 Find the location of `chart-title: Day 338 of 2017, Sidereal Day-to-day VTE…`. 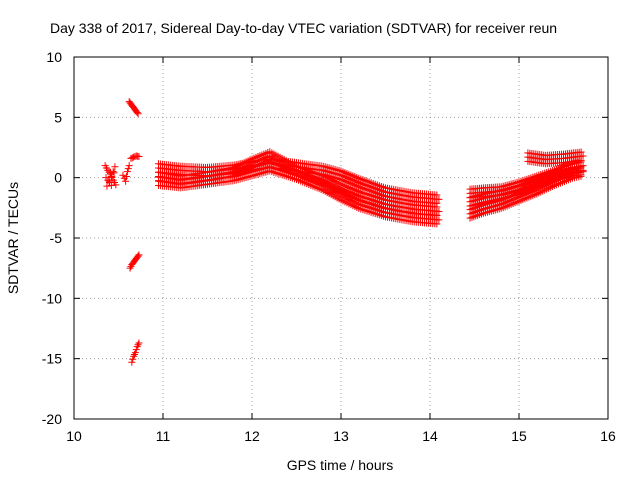

chart-title: Day 338 of 2017, Sidereal Day-to-day VTE… is located at coordinates (303, 28).